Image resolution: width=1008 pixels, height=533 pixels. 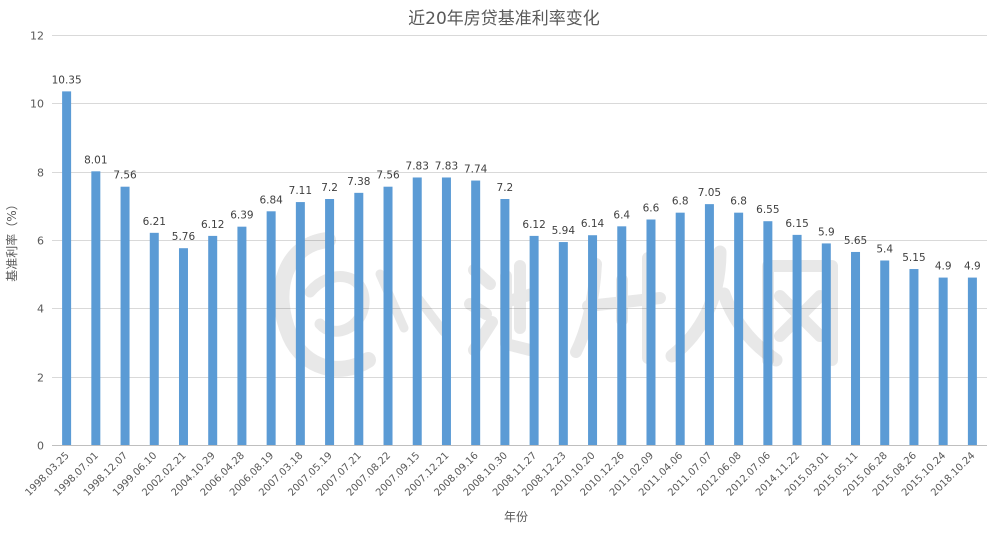 What do you see at coordinates (767, 210) in the screenshot?
I see `data-label: 6.55` at bounding box center [767, 210].